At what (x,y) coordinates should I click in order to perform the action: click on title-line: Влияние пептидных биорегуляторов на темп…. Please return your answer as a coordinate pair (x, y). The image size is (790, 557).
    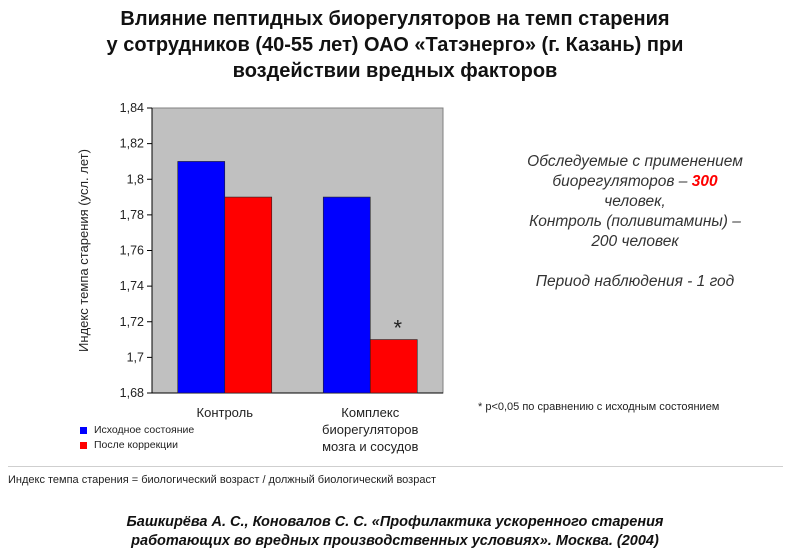
    Looking at the image, I should click on (395, 19).